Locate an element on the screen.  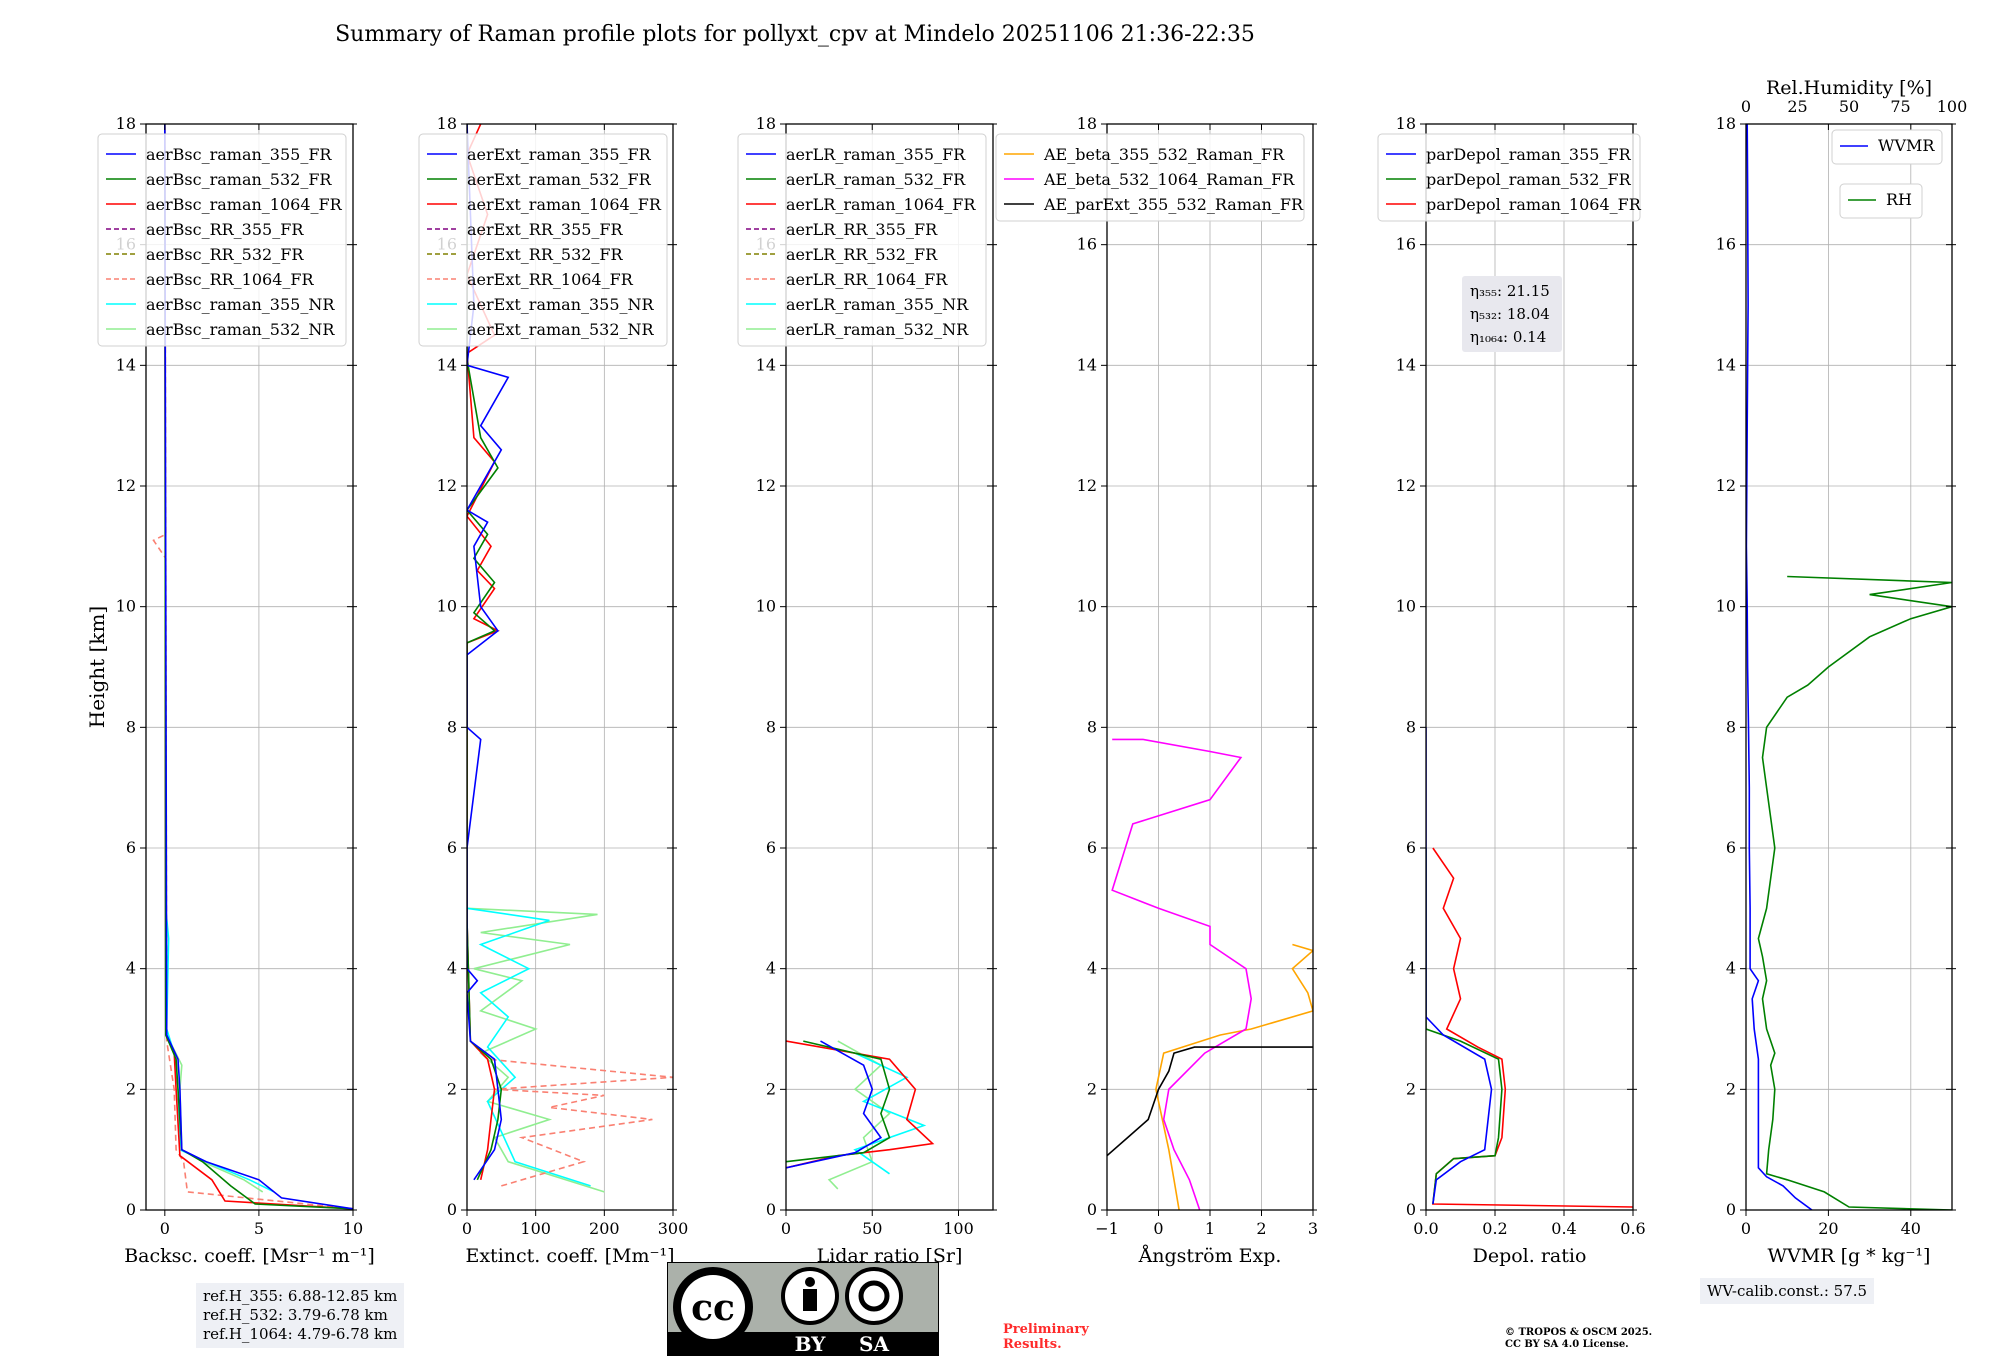
x-axis-label-ext: Extinct. coeff. [Mm⁻¹] is located at coordinates (569, 1256).